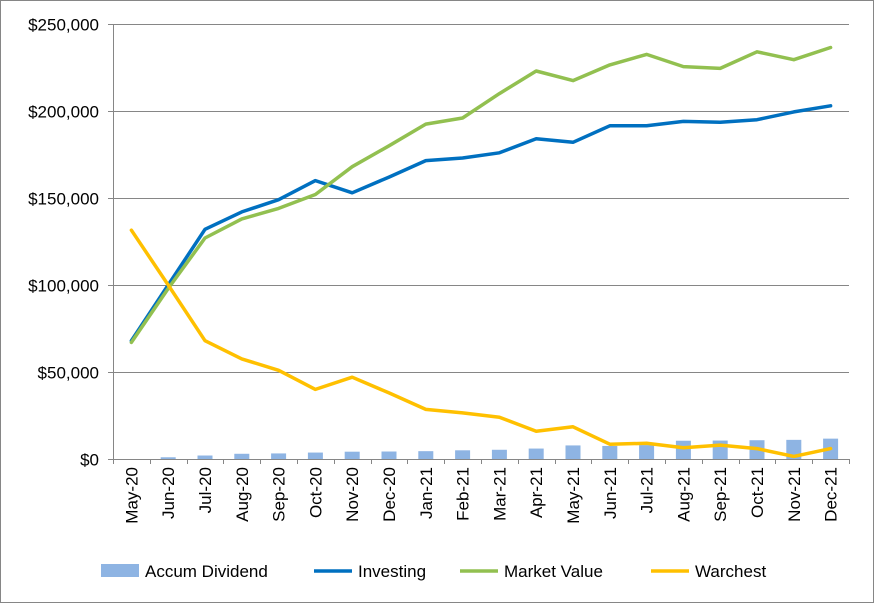  Describe the element at coordinates (392, 571) in the screenshot. I see `legend-label-investing: Investing` at that location.